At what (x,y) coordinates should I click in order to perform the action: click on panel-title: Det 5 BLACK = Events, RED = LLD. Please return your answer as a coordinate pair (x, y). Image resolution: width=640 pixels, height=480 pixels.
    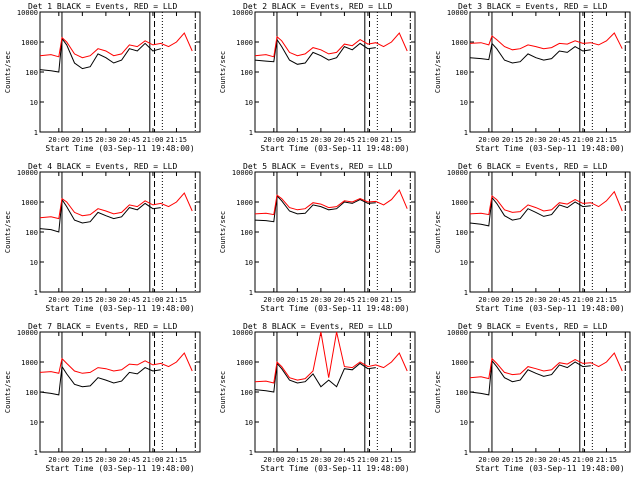
    Looking at the image, I should click on (317, 166).